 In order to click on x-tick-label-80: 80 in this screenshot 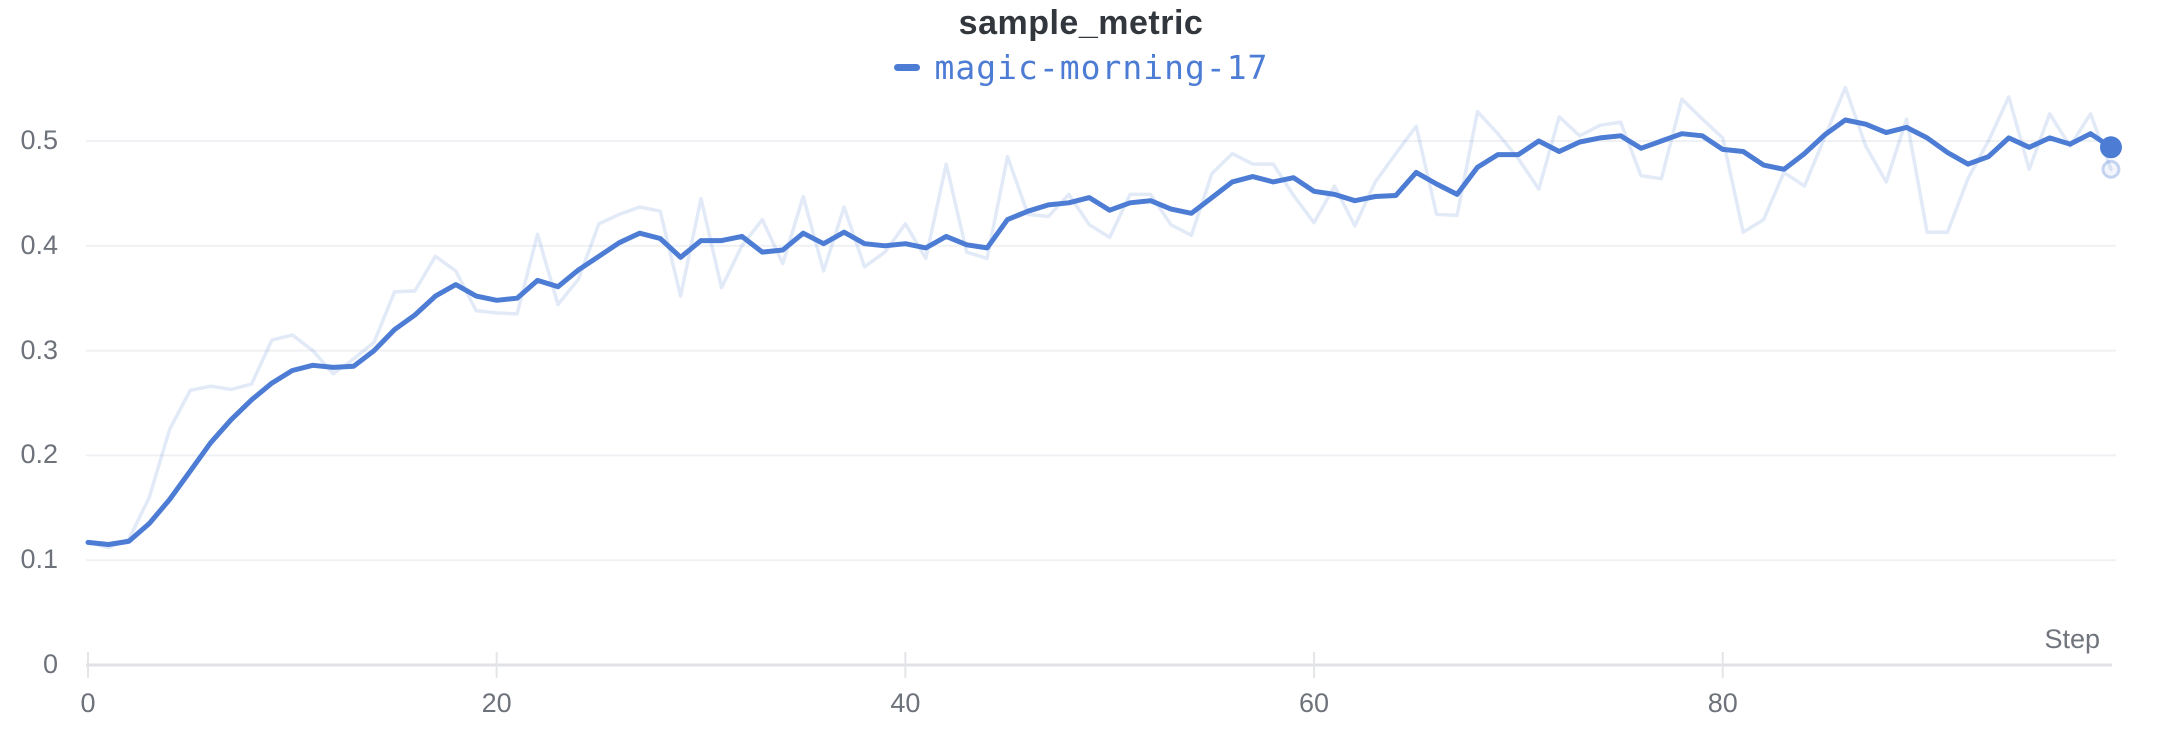, I will do `click(1722, 703)`.